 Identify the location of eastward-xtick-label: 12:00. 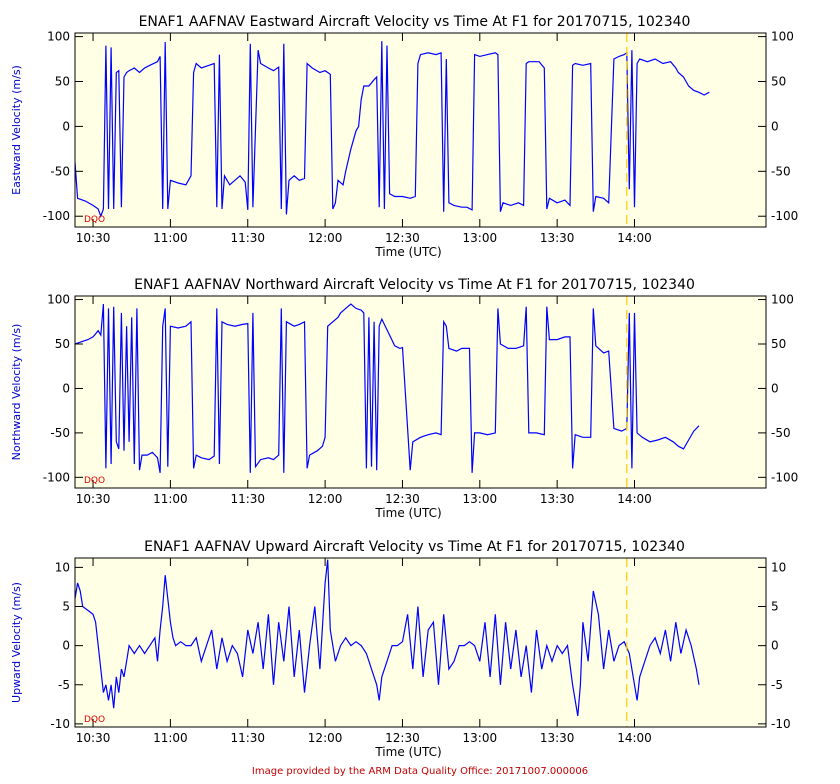
(325, 238).